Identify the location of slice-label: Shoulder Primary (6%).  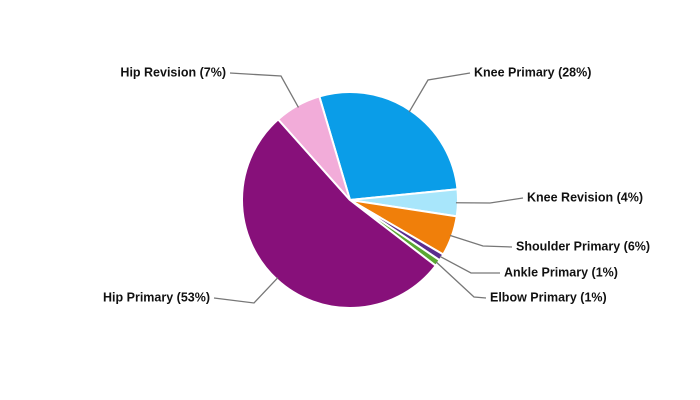
(583, 246).